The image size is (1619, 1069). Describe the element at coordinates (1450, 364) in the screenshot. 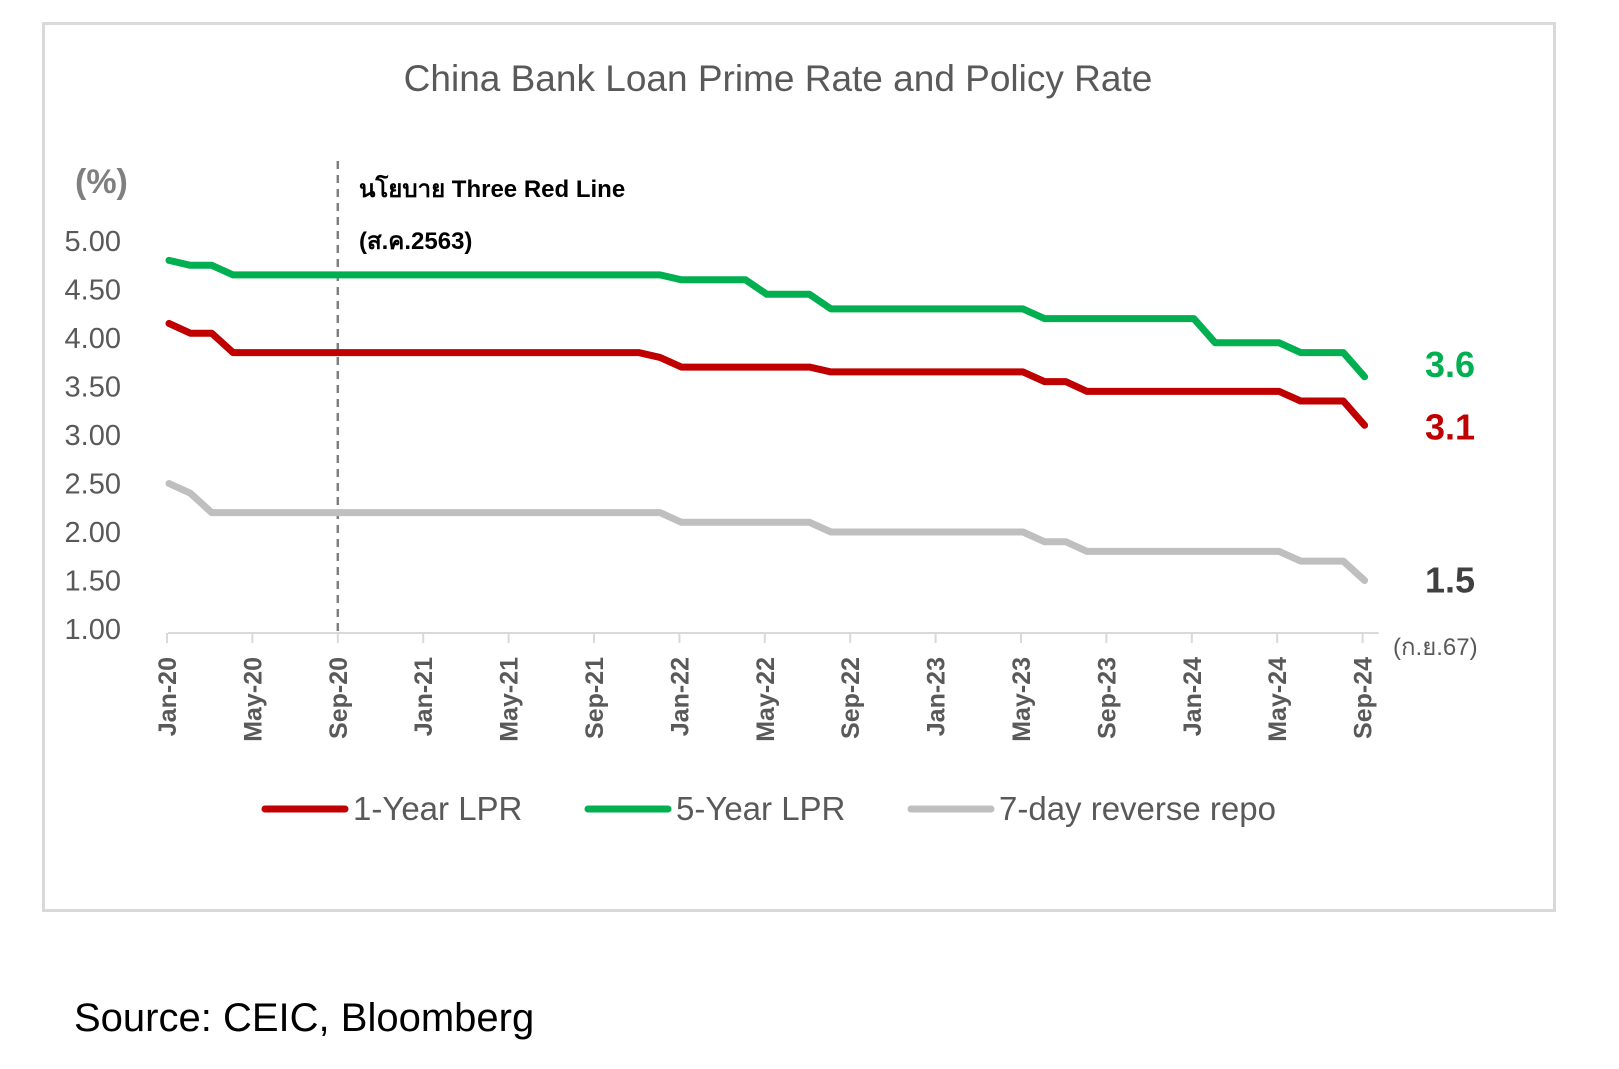

I see `end-value-label: 3.6` at that location.